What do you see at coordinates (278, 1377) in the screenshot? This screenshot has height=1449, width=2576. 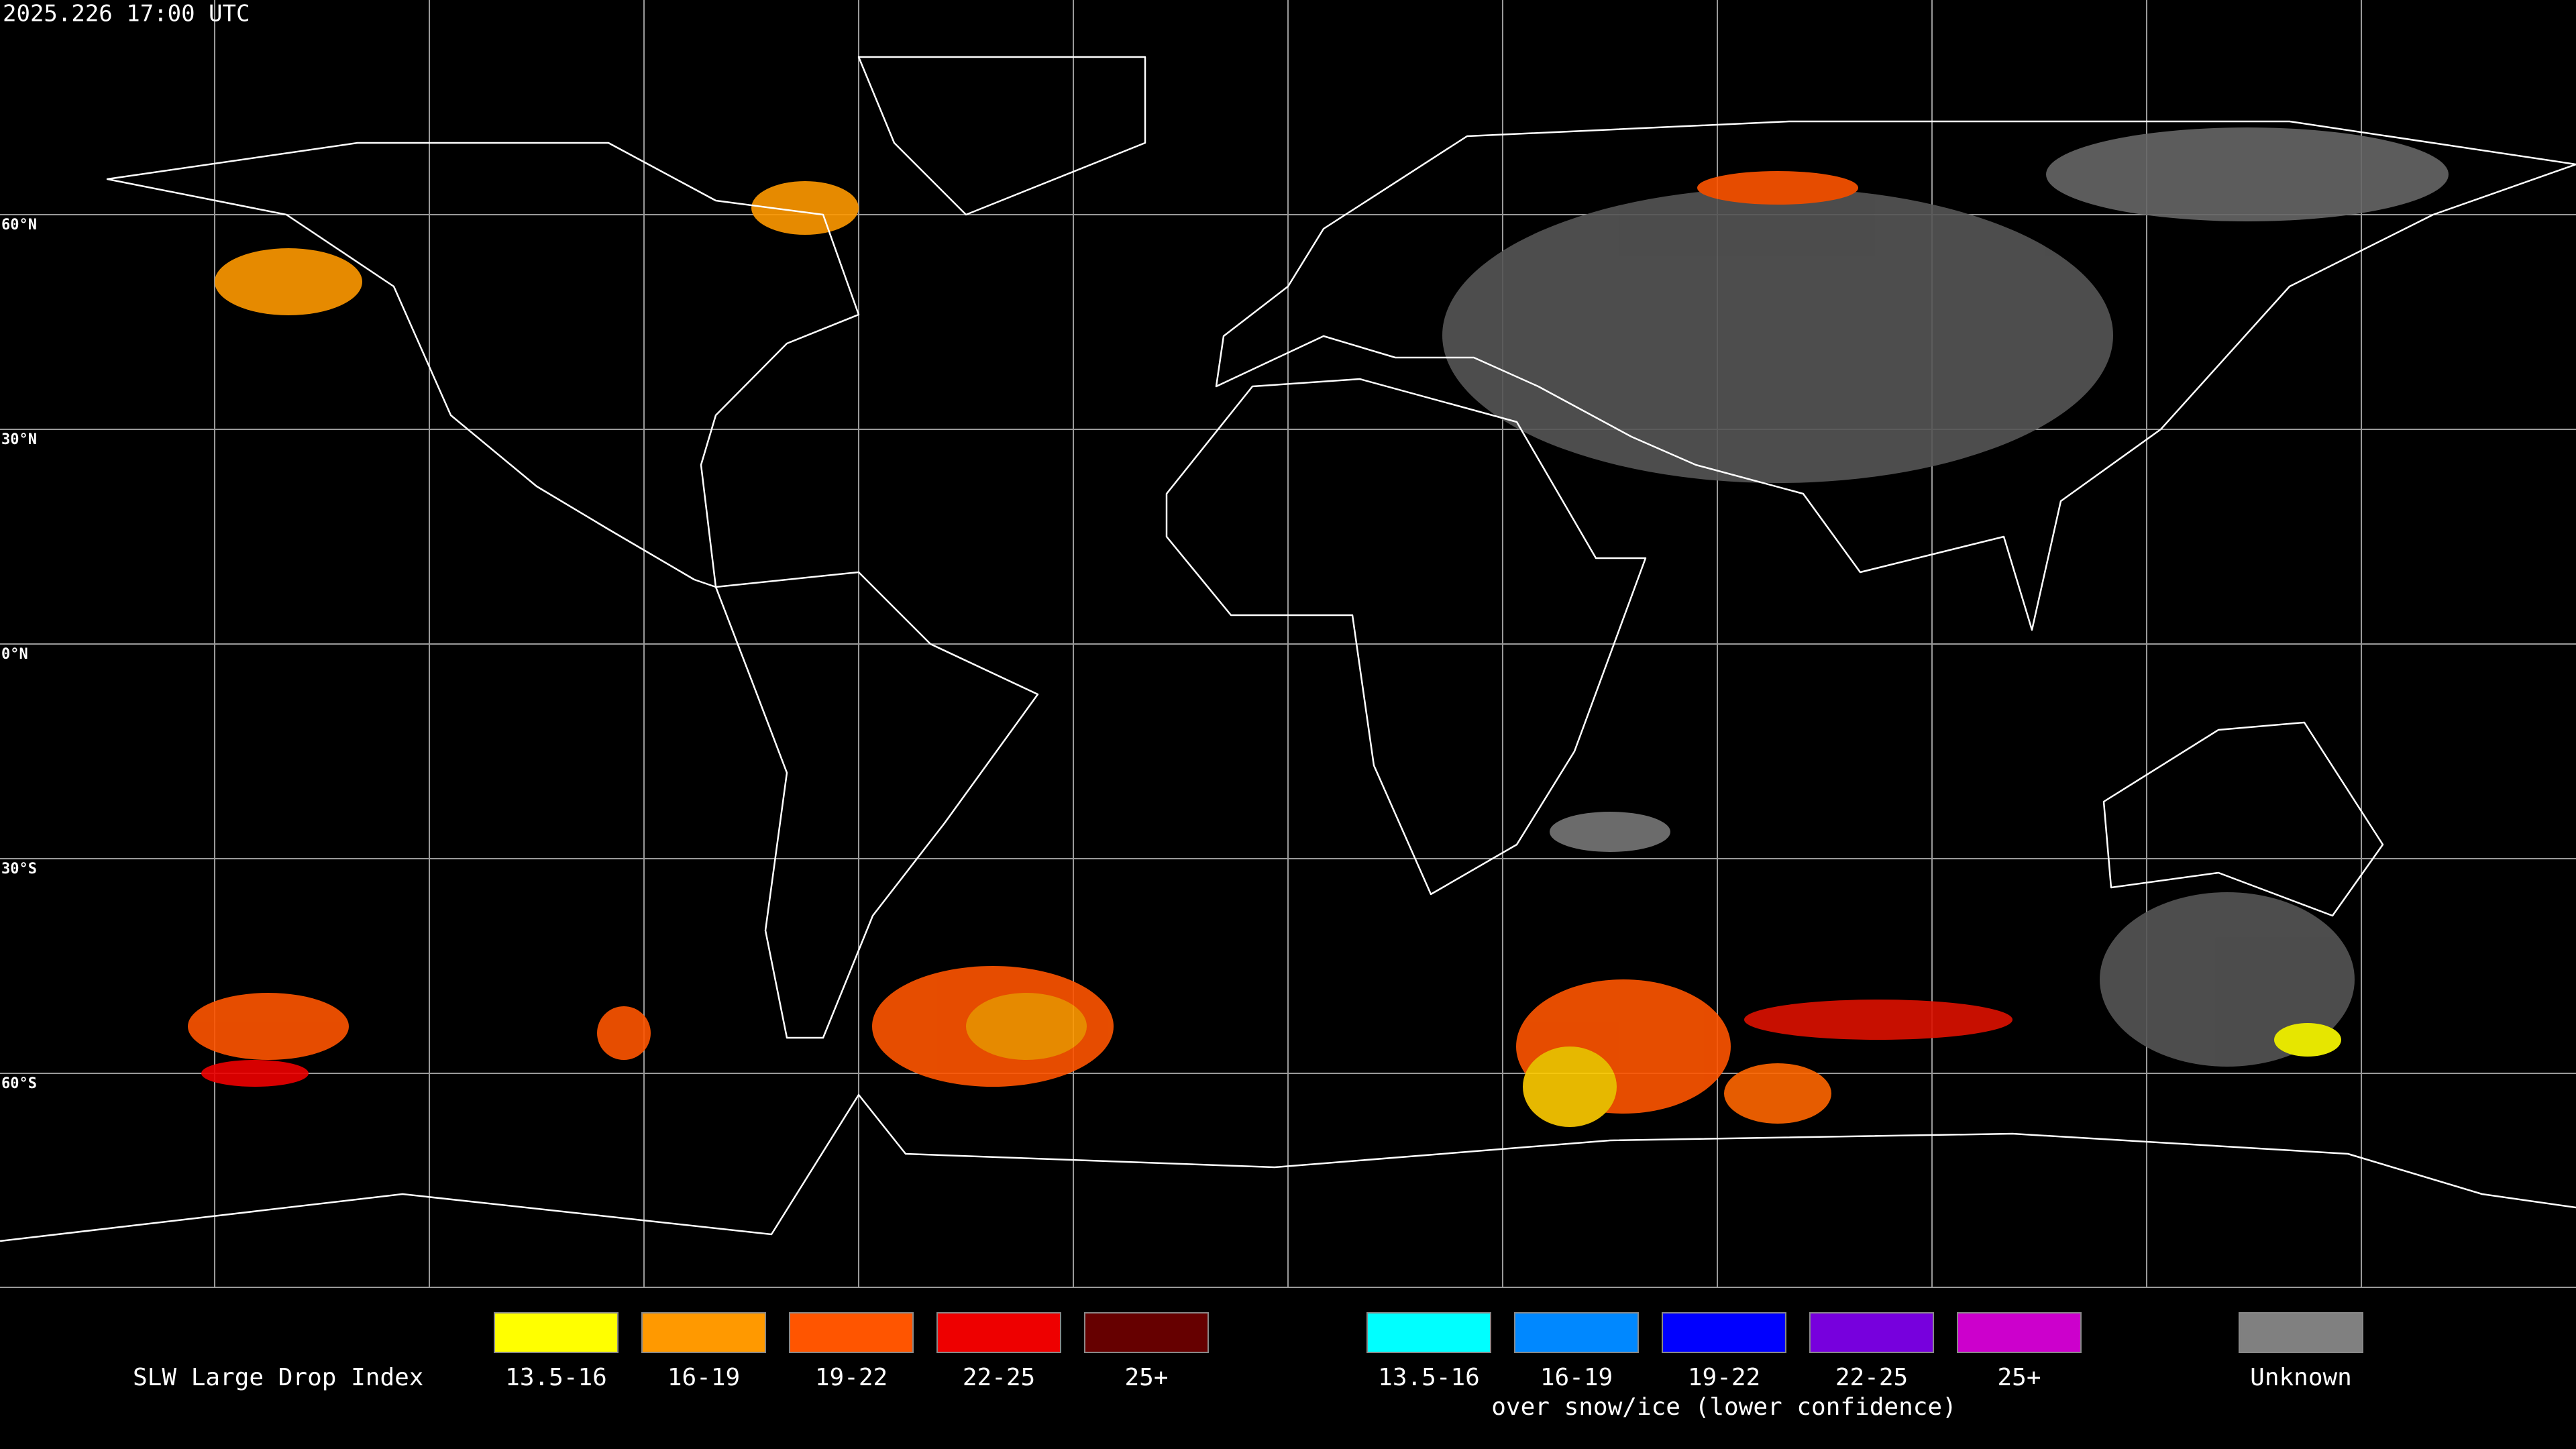 I see `legend-title: SLW Large Drop Index` at bounding box center [278, 1377].